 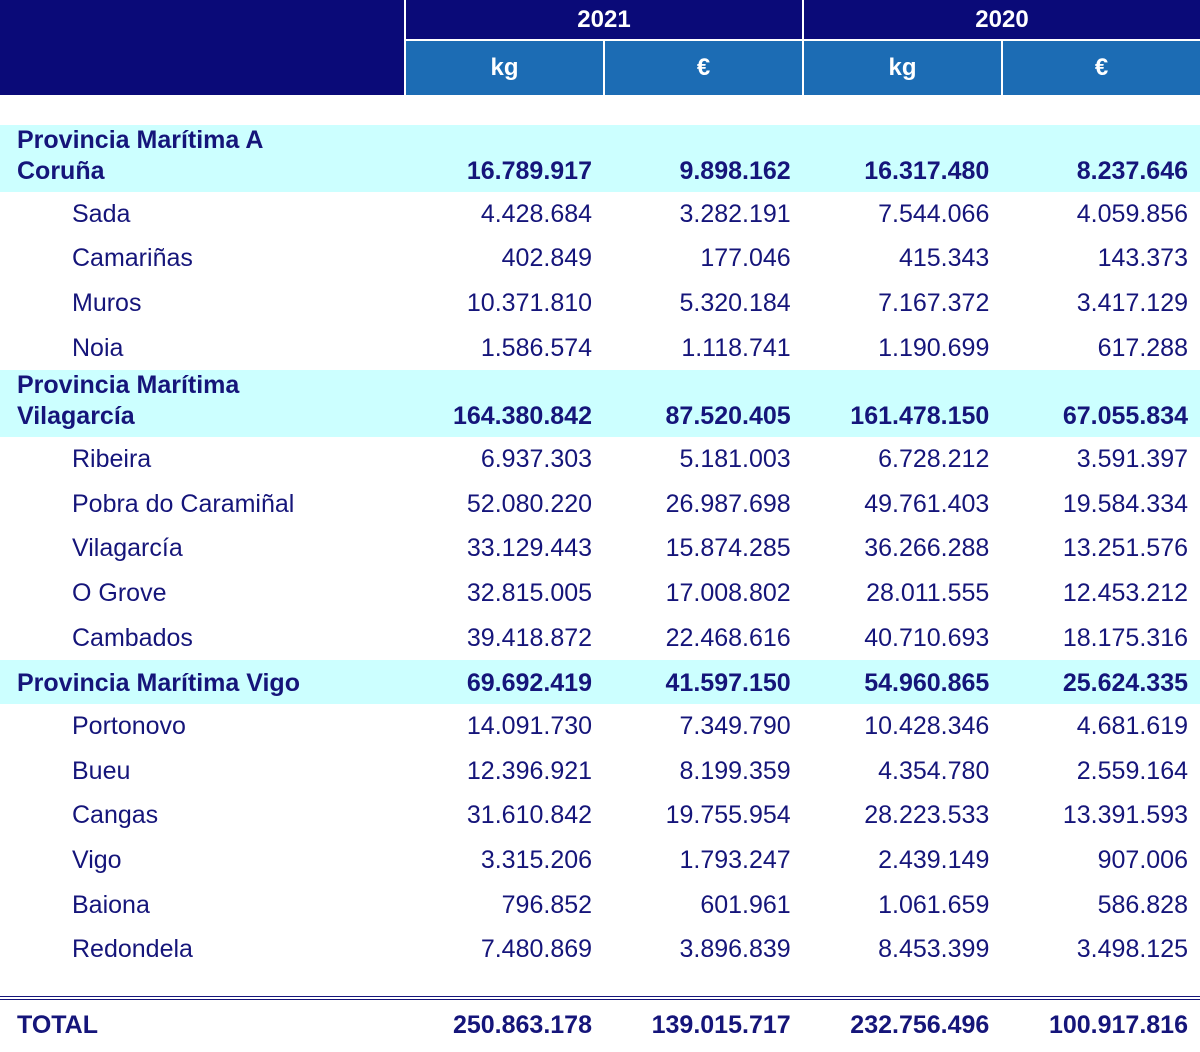 I want to click on total-value: 232.756.496, so click(x=920, y=1025).